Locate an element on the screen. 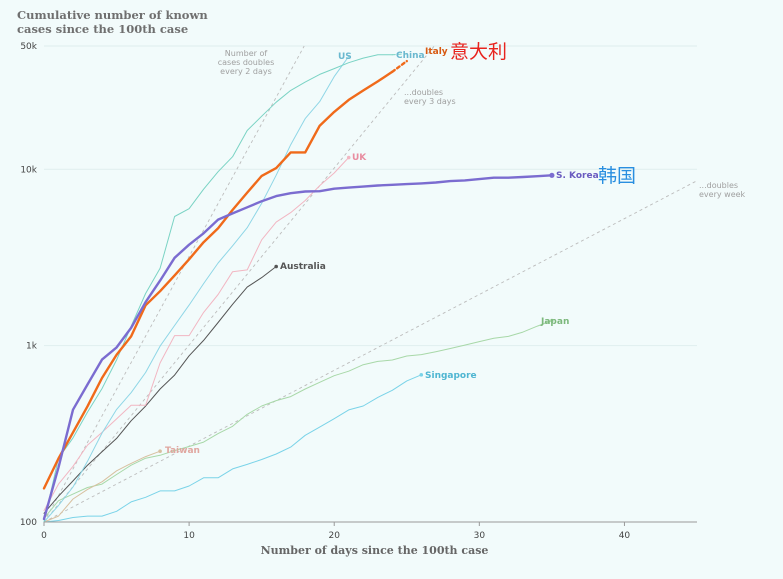 This screenshot has width=783, height=579. series-label-japan: Japan is located at coordinates (554, 322).